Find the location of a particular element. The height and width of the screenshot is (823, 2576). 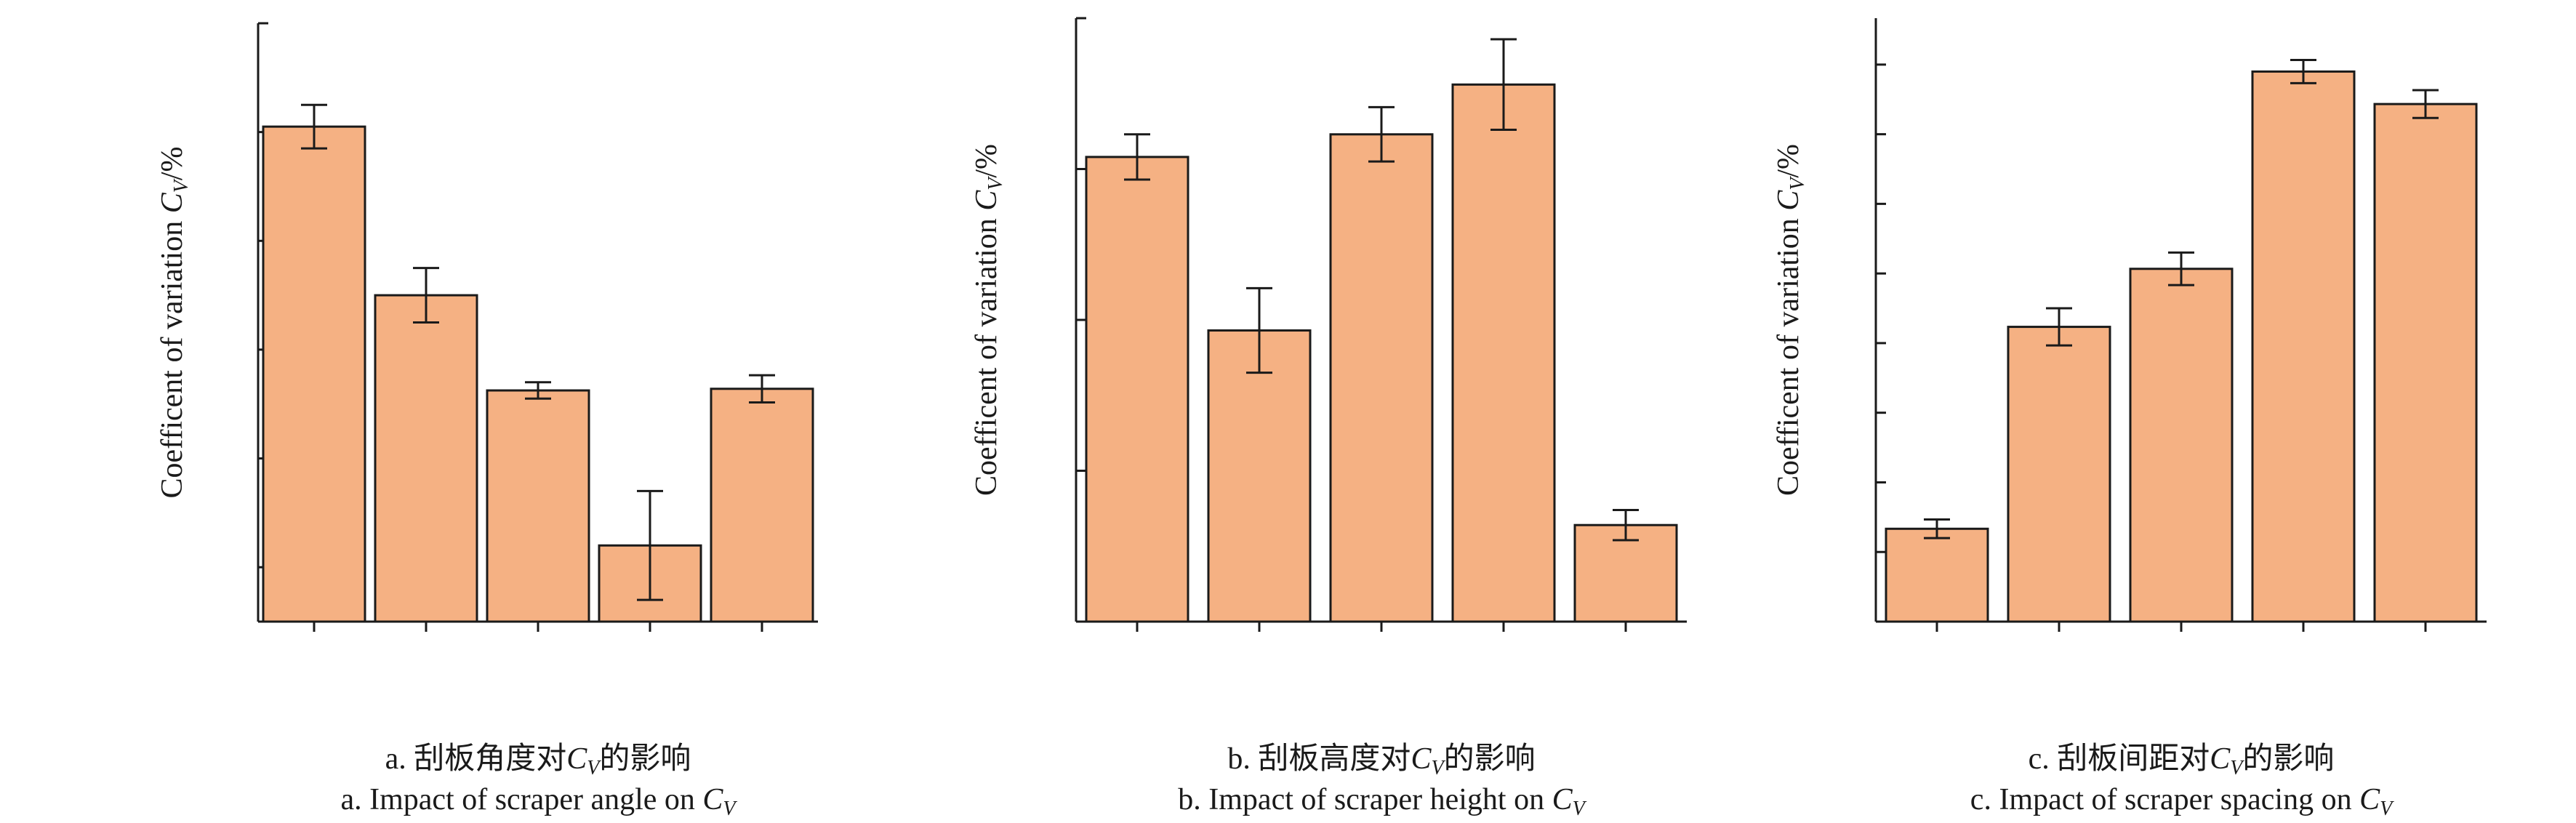

caption-en: a. Impact of scraper angle on CV is located at coordinates (539, 801).